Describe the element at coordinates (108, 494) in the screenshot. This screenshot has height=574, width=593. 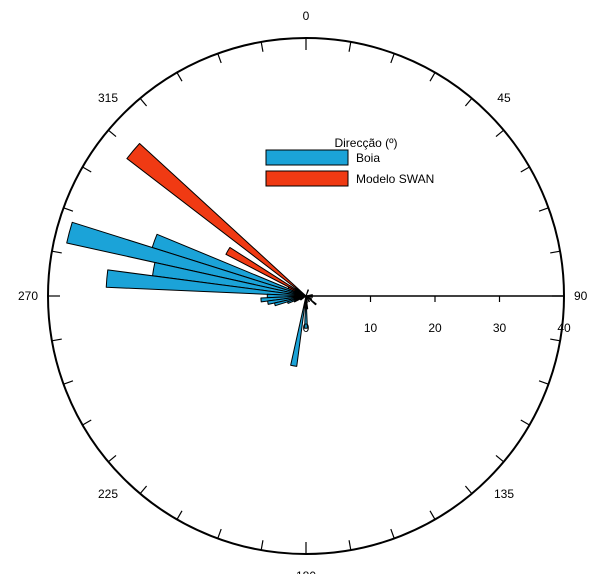
I see `direction-label-225: 225` at that location.